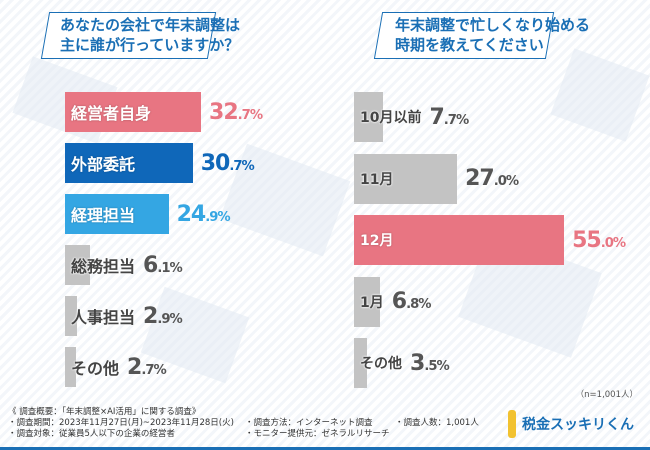 The height and width of the screenshot is (450, 650). What do you see at coordinates (103, 215) in the screenshot?
I see `category-label: 経理担当` at bounding box center [103, 215].